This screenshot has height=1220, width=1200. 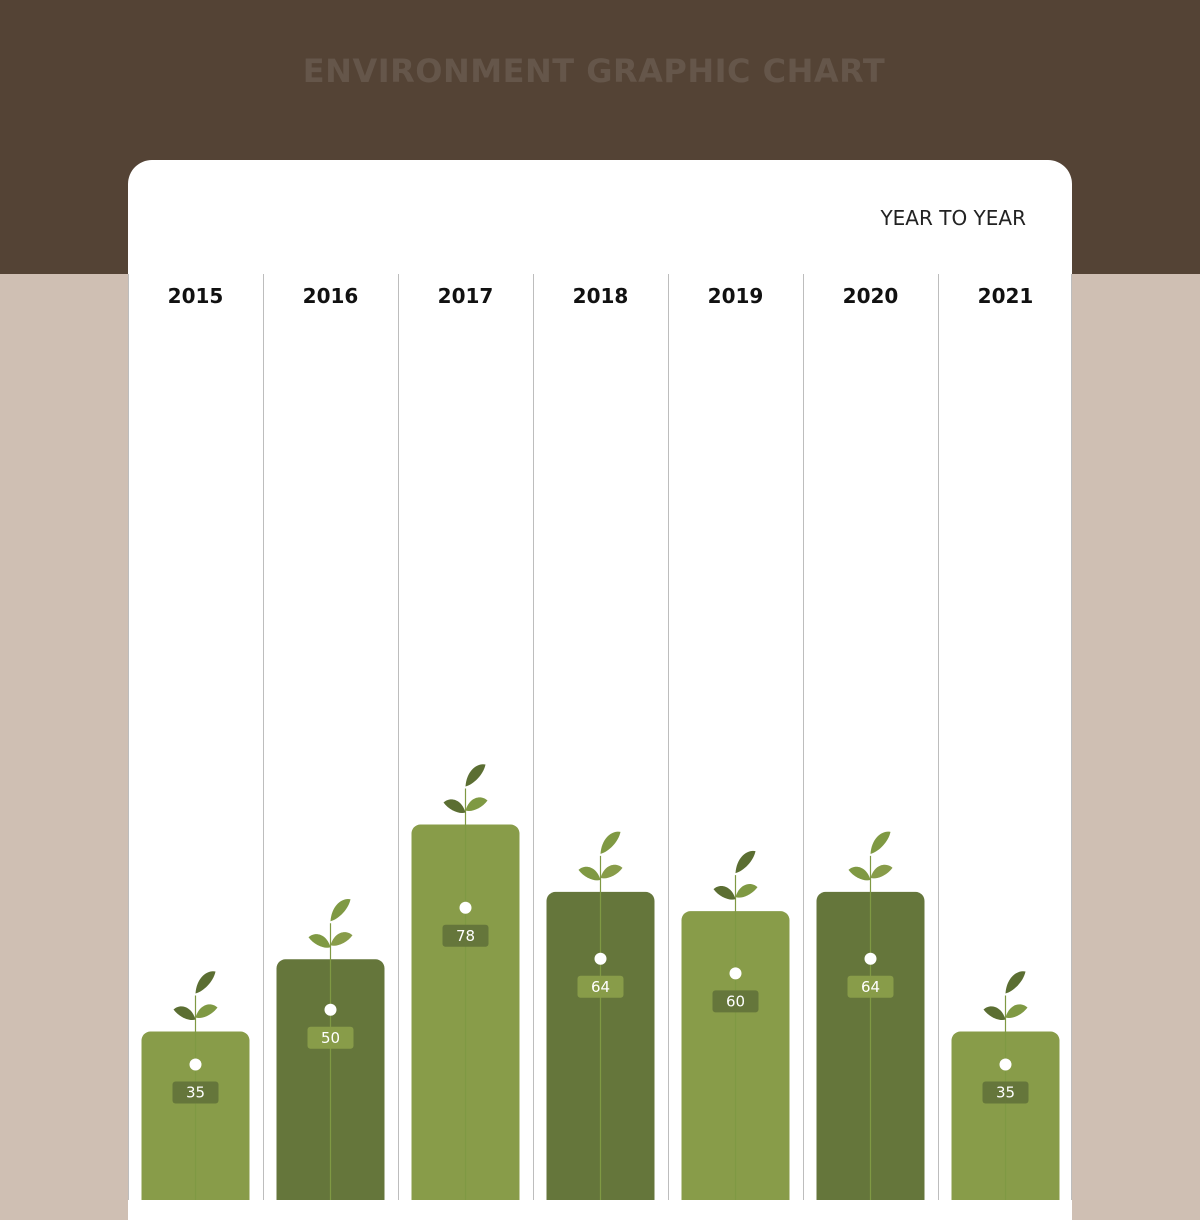 What do you see at coordinates (953, 218) in the screenshot?
I see `chart-subtitle: YEAR TO YEAR` at bounding box center [953, 218].